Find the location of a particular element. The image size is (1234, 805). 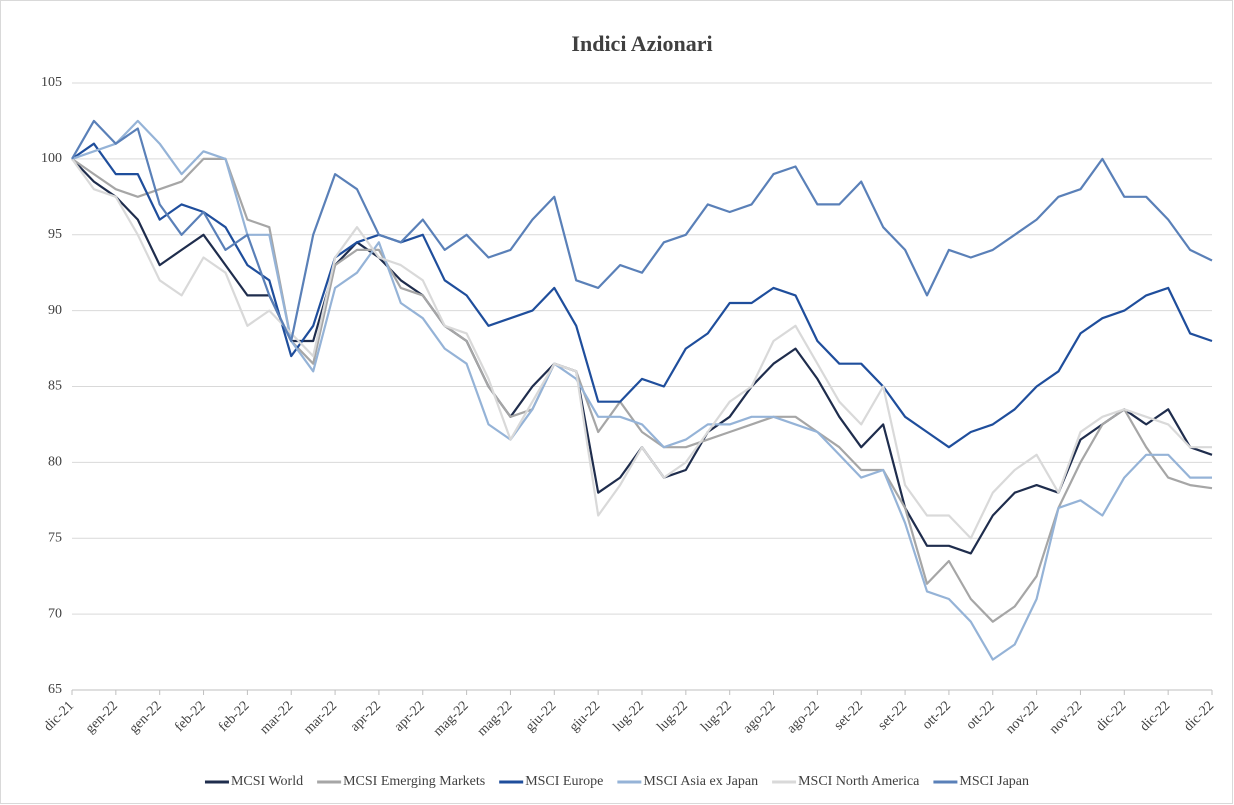

legend-label: MCSI Emerging Markets is located at coordinates (414, 781).